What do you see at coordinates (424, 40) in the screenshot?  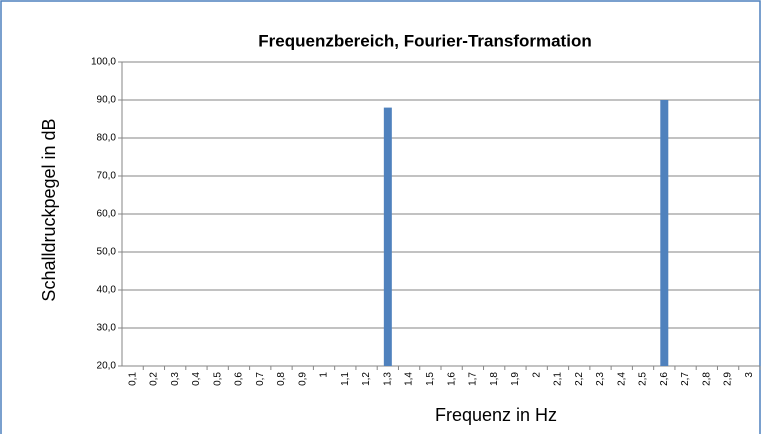 I see `chart-title: Frequenzbereich, Fourier-Transformation` at bounding box center [424, 40].